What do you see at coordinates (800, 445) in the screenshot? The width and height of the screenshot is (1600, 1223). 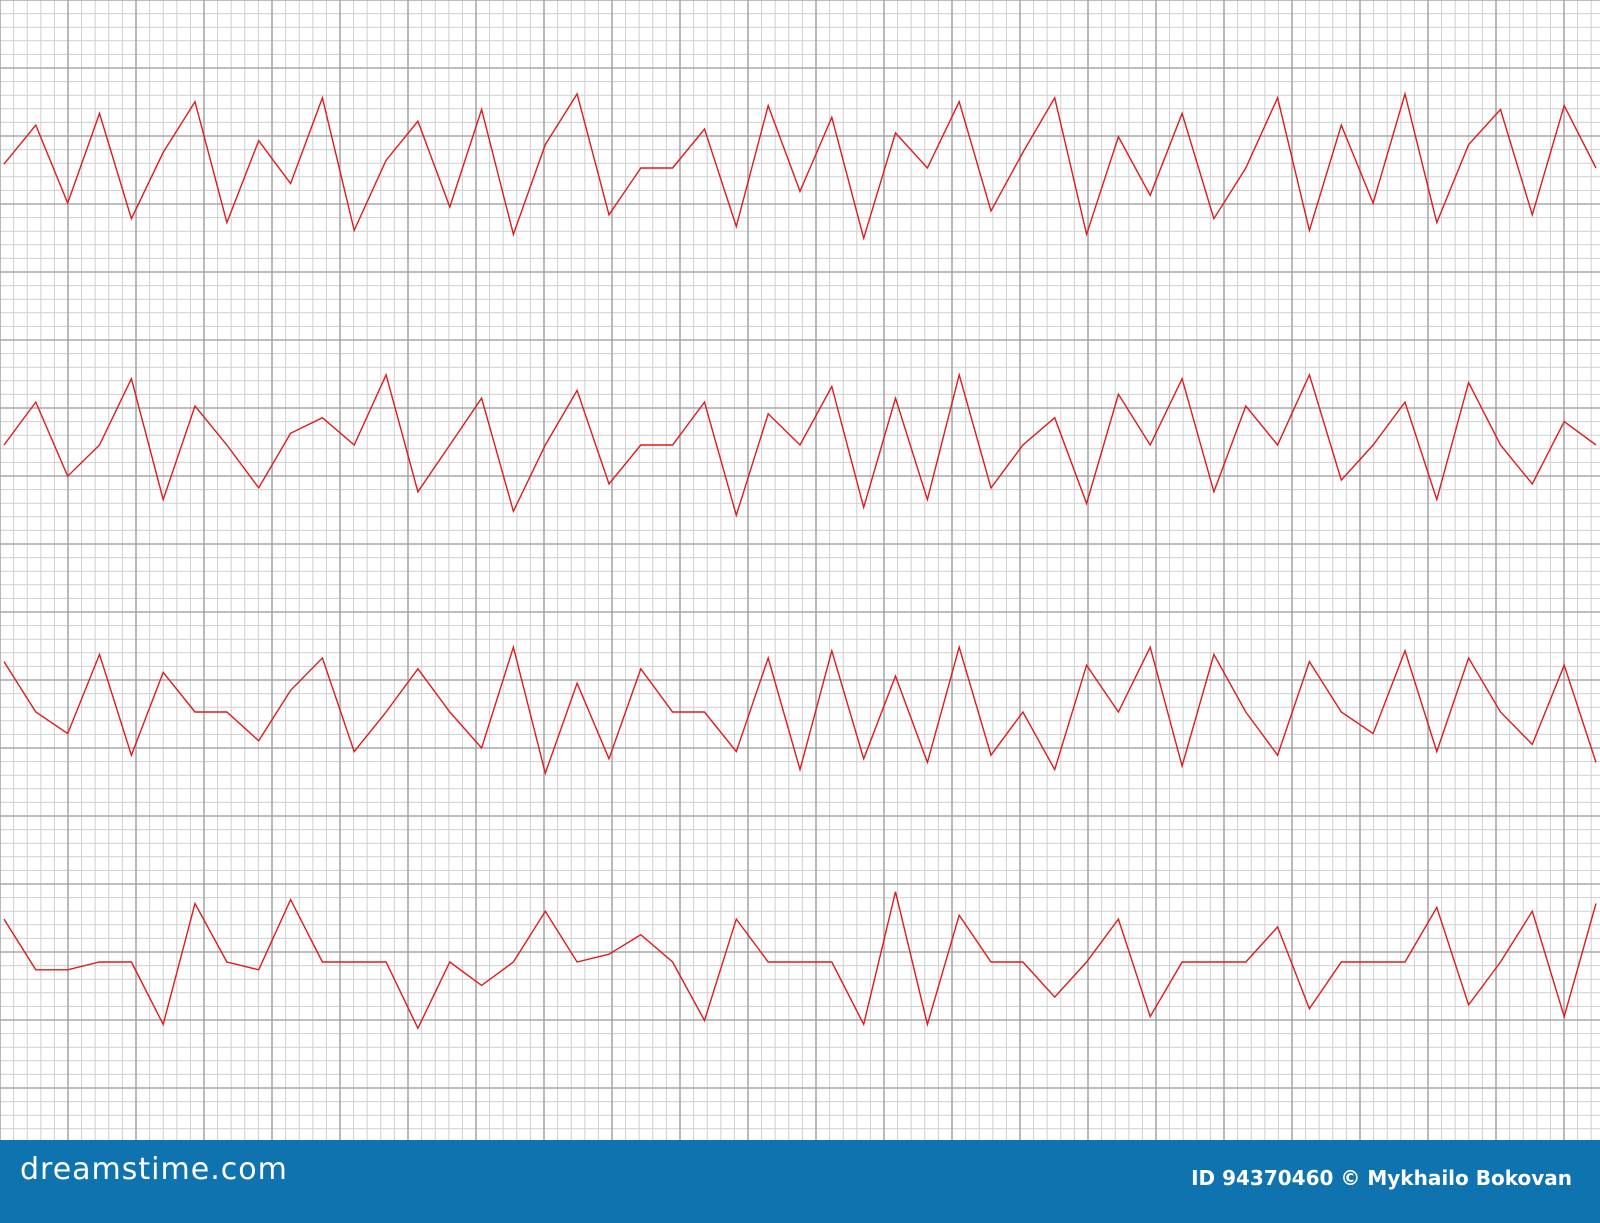 I see `ecg-trace-2-line` at bounding box center [800, 445].